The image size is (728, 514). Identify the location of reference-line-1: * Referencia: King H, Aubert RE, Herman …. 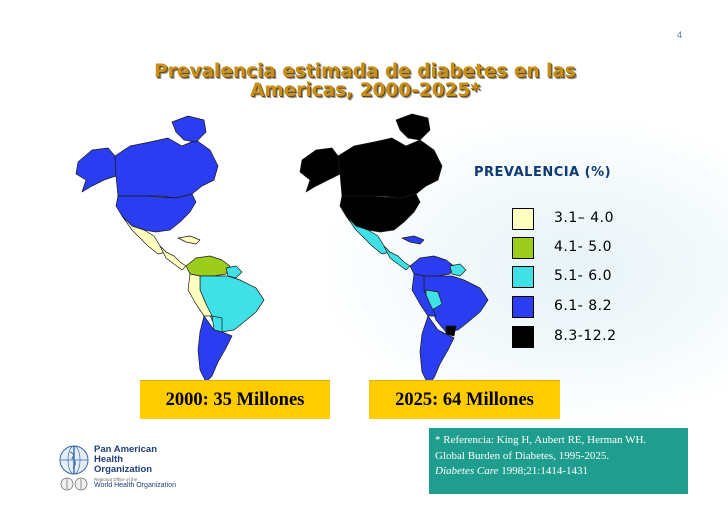
(541, 440).